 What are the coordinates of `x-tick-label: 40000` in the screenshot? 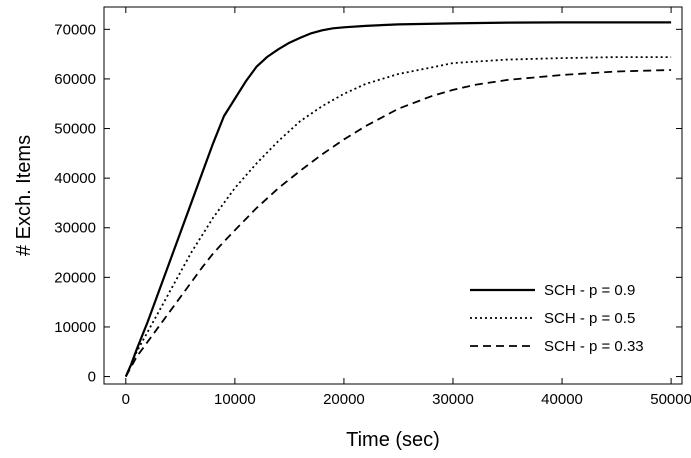 It's located at (562, 399).